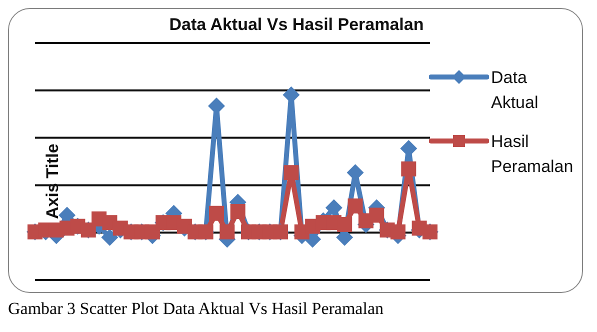 The width and height of the screenshot is (597, 332). What do you see at coordinates (196, 309) in the screenshot?
I see `text: Gambar 3 Scatter Plot Data Aktual Vs Hasil Peramalan` at bounding box center [196, 309].